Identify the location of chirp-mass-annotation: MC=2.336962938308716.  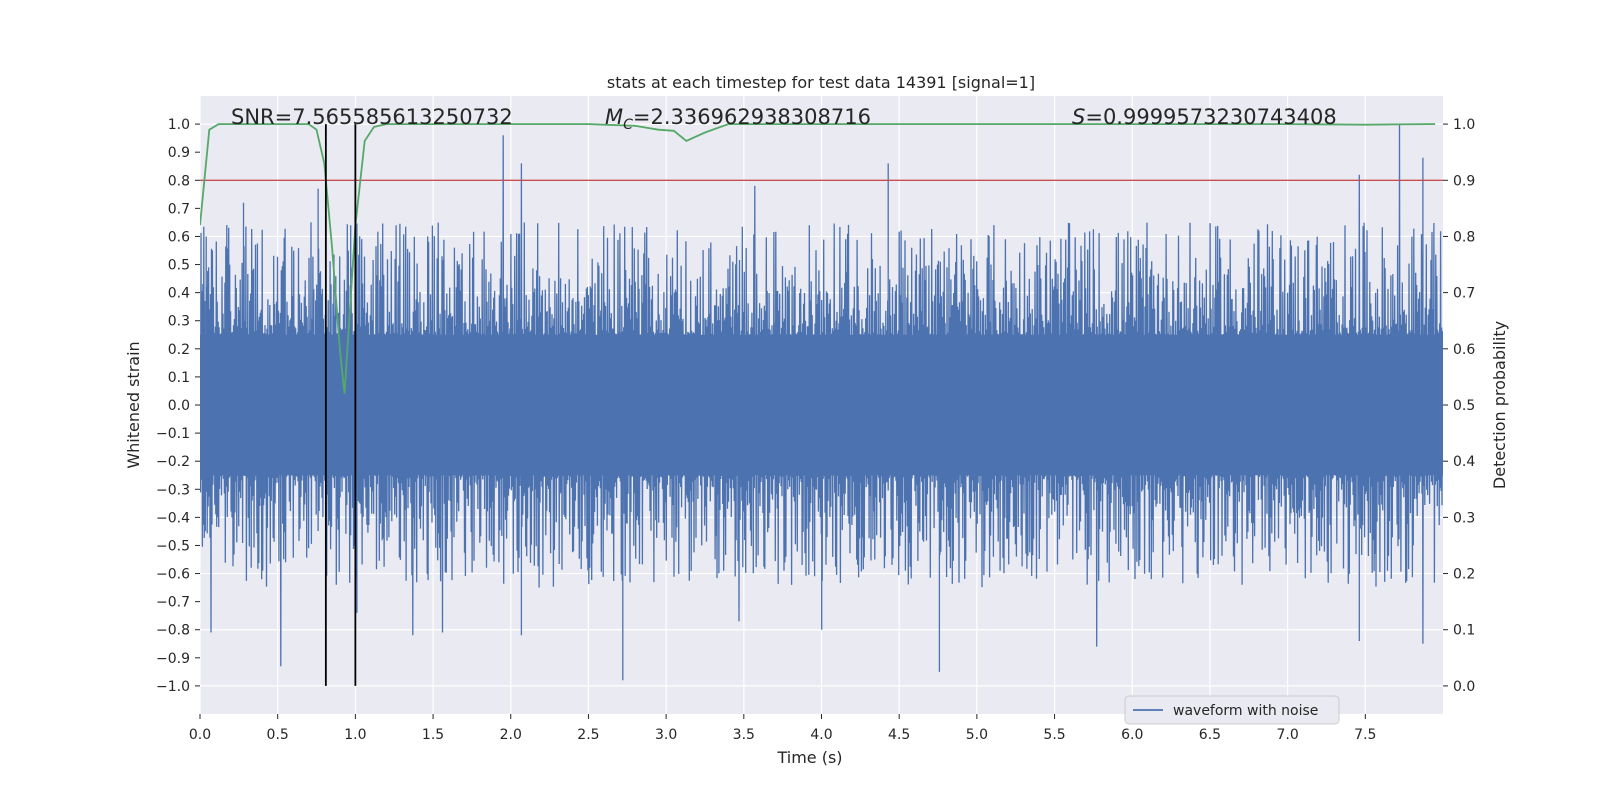
(738, 119).